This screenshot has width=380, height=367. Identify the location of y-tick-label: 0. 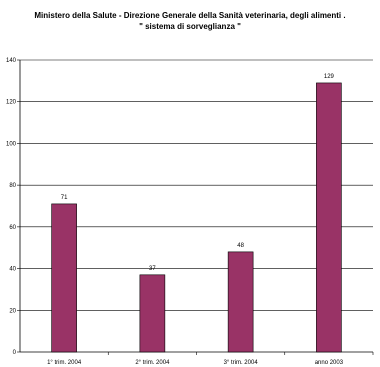
(15, 353).